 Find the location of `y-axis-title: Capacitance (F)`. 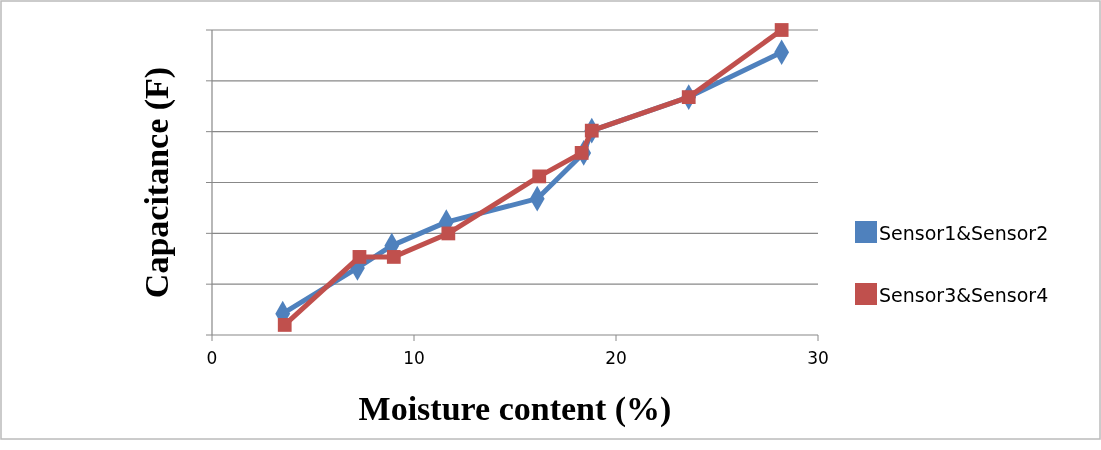

y-axis-title: Capacitance (F) is located at coordinates (157, 182).